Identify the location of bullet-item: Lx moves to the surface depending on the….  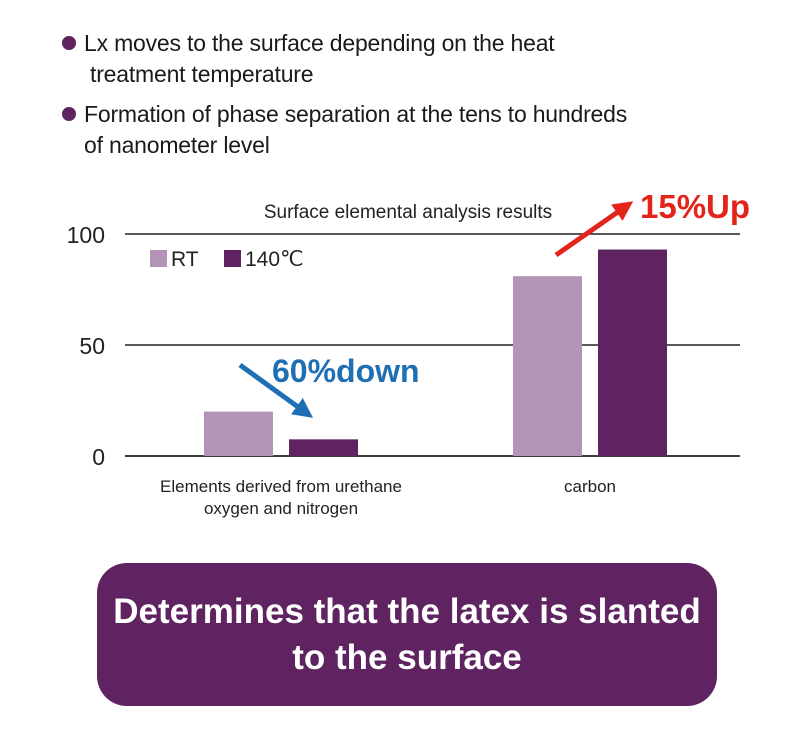
(412, 59).